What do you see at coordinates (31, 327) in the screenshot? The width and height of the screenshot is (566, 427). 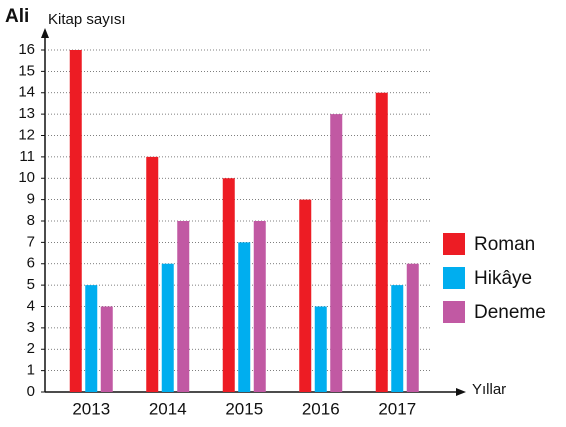 I see `y-tick-label: 3` at bounding box center [31, 327].